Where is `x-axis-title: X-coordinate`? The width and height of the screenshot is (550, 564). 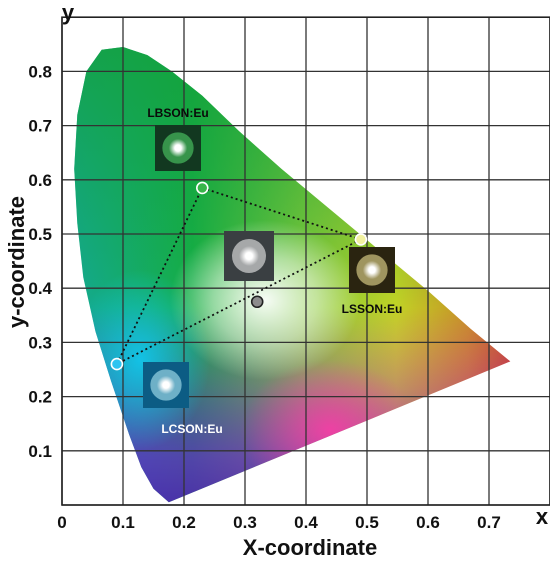
x-axis-title: X-coordinate is located at coordinates (310, 547).